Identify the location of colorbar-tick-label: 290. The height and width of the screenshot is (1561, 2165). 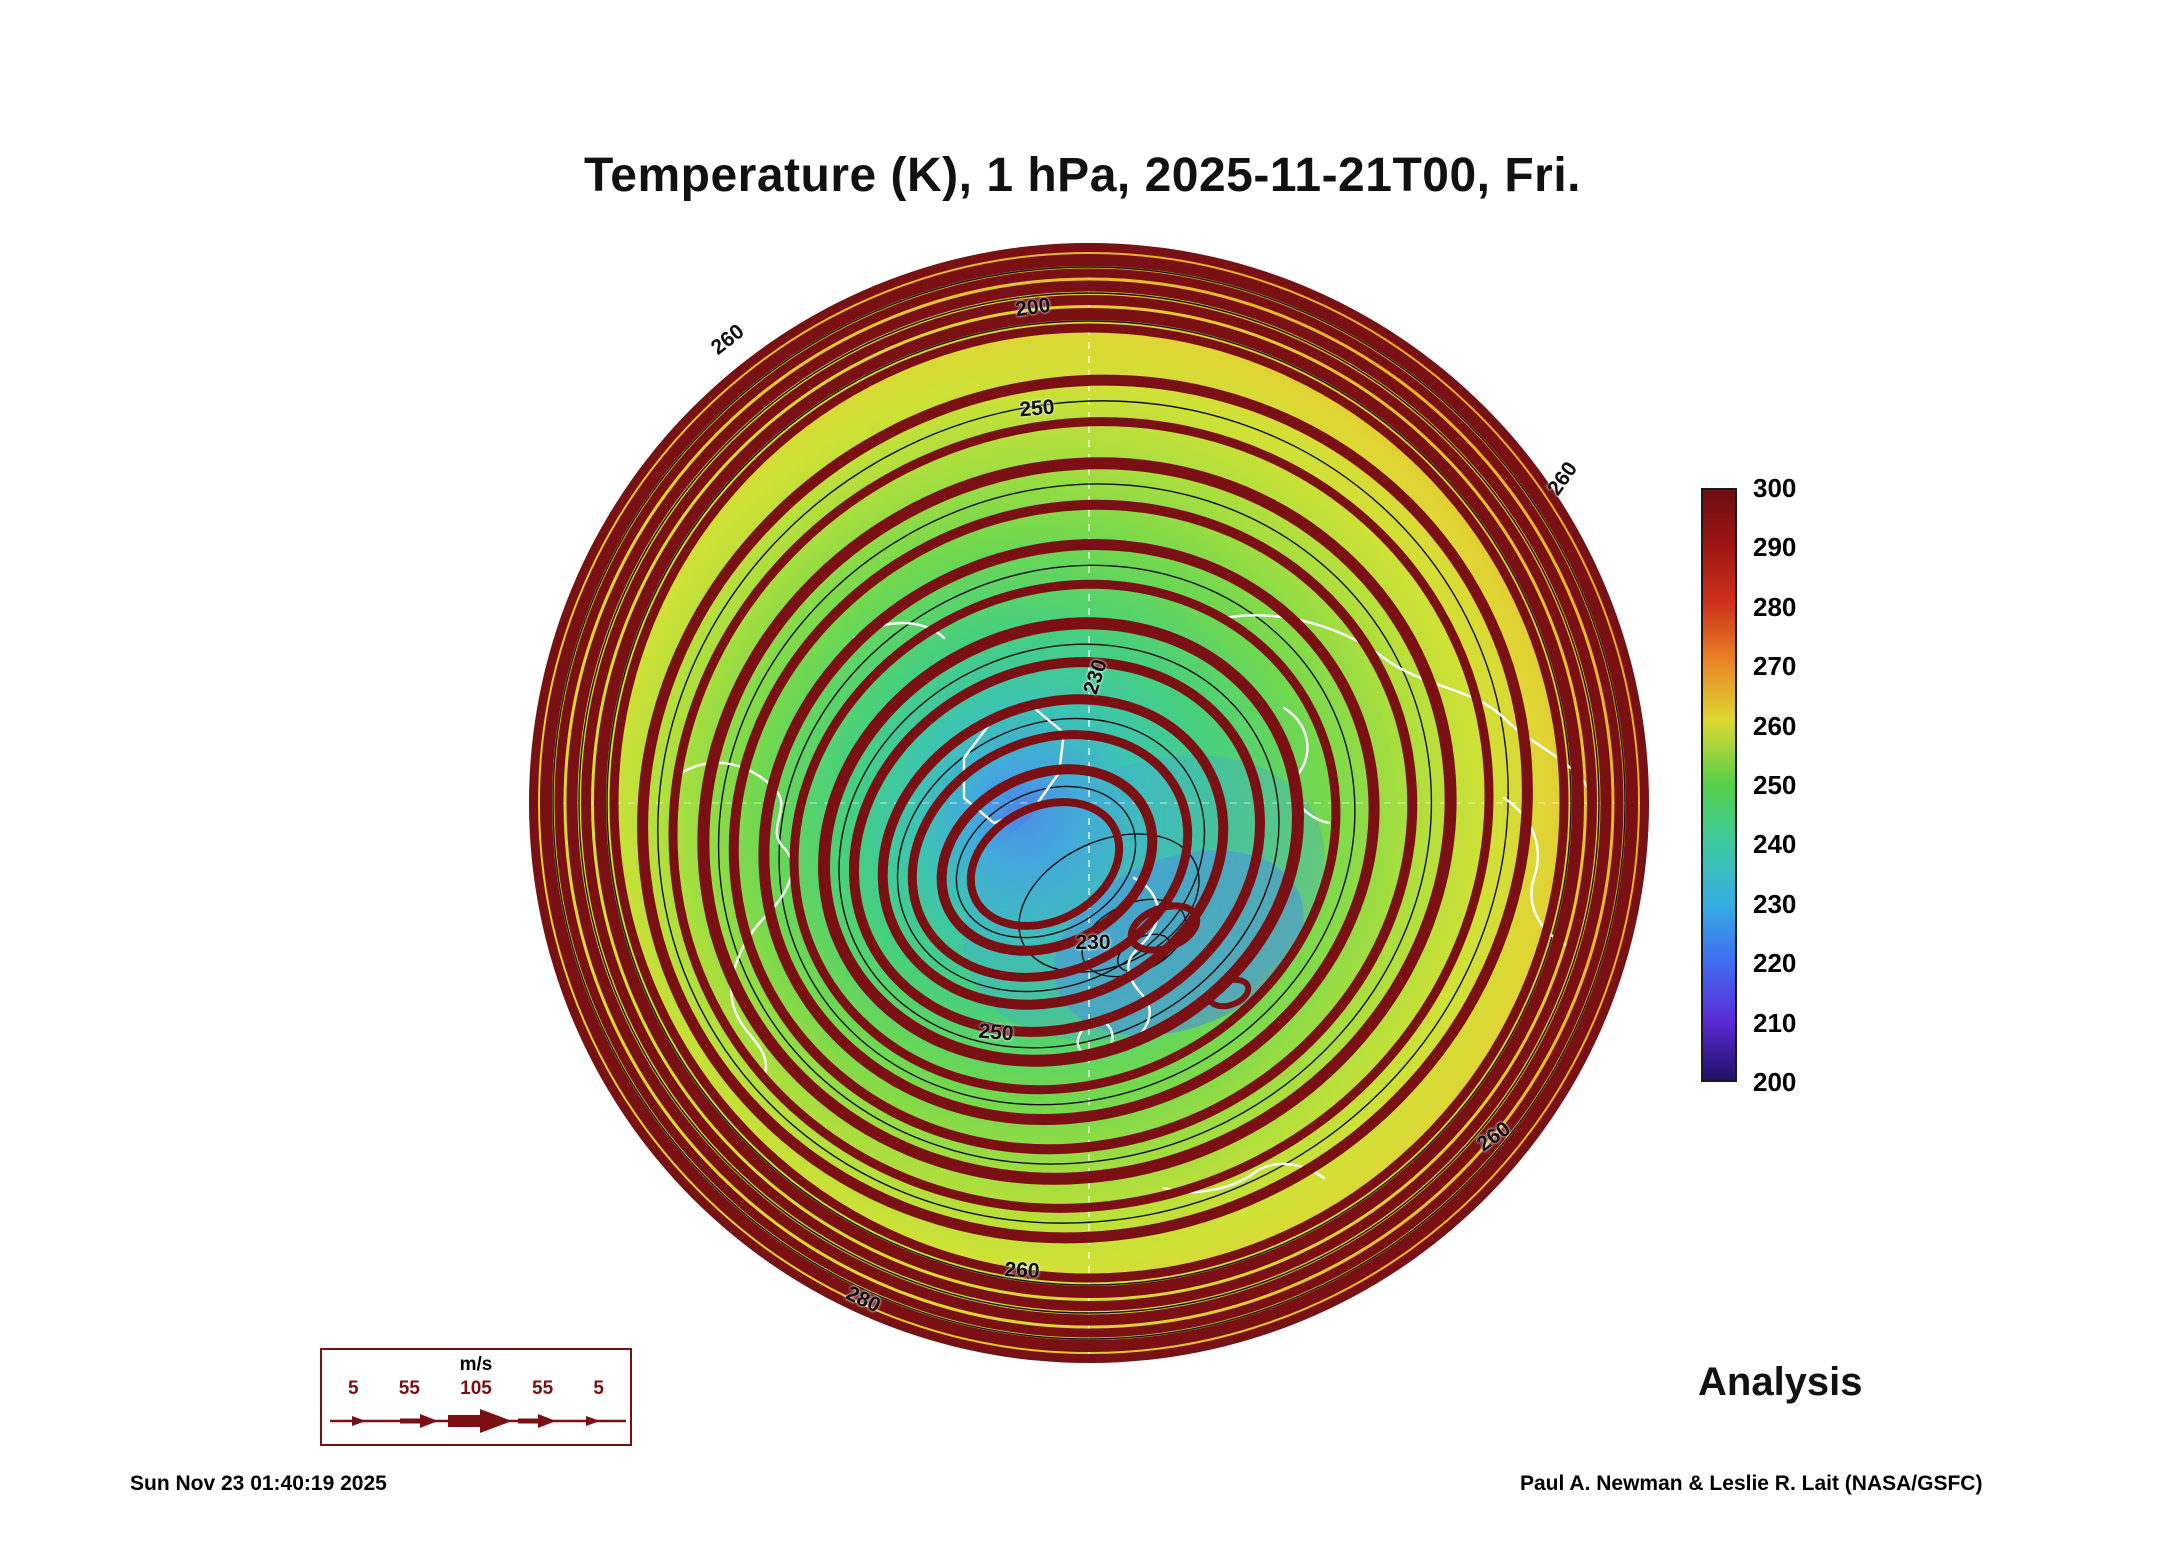
(1775, 547).